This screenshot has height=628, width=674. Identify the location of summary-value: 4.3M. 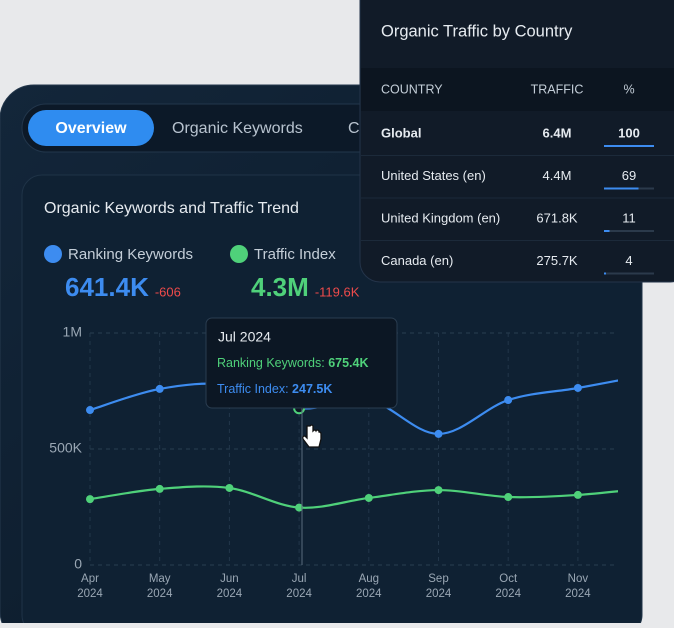
(280, 287).